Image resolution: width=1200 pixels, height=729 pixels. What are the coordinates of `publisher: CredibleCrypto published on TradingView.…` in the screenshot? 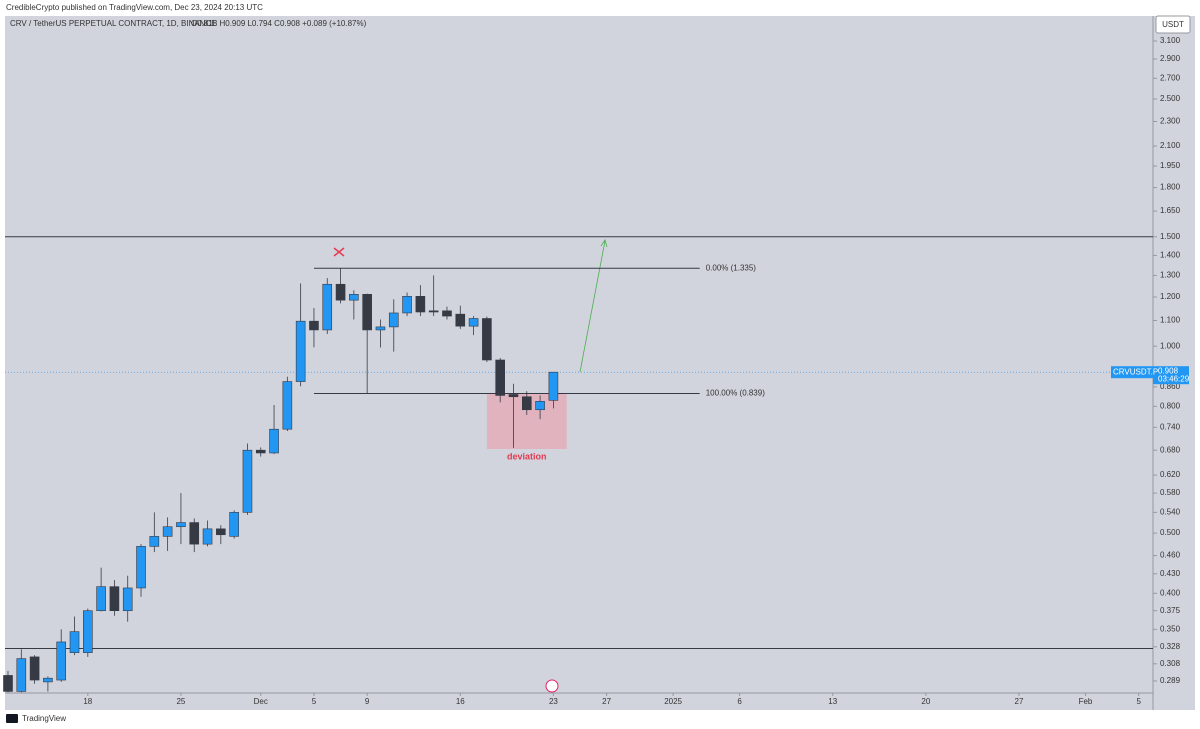 It's located at (134, 7).